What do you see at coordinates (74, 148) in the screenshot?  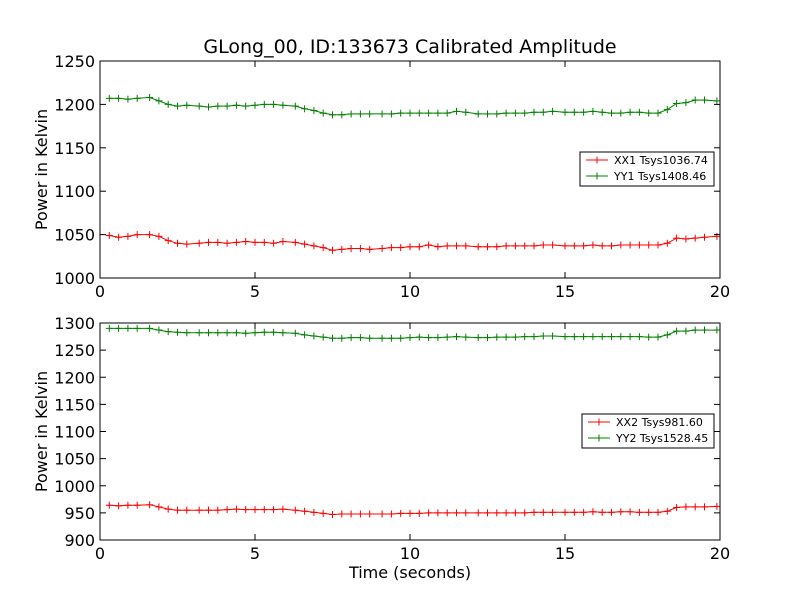 I see `y-tick-label: 1150` at bounding box center [74, 148].